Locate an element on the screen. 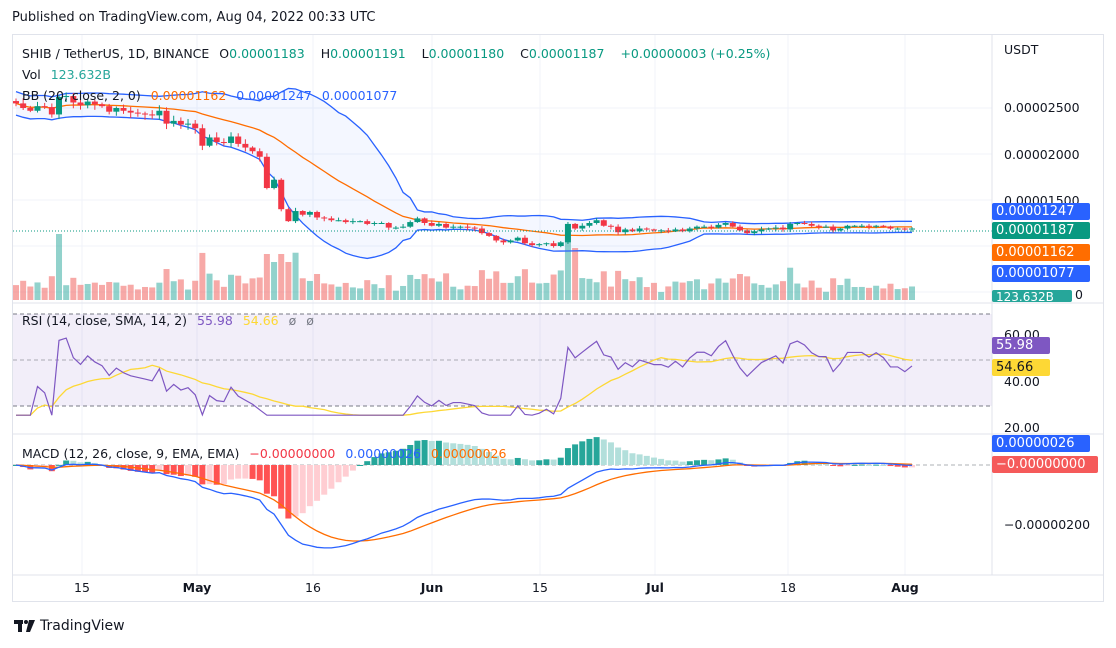 This screenshot has height=648, width=1116. change-value: +0.00000003 (+0.25%) is located at coordinates (695, 53).